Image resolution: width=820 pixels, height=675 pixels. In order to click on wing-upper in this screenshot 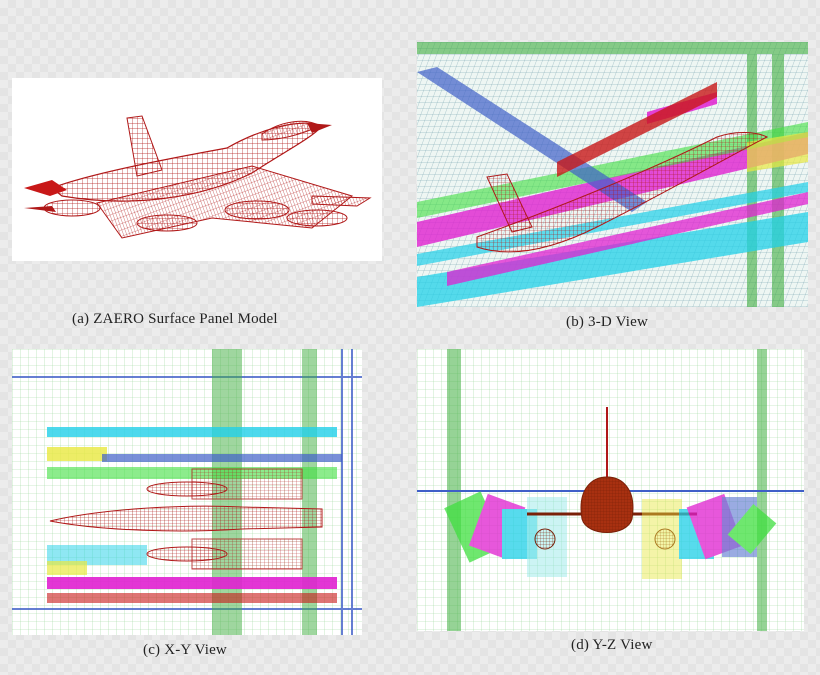, I will do `click(247, 484)`.